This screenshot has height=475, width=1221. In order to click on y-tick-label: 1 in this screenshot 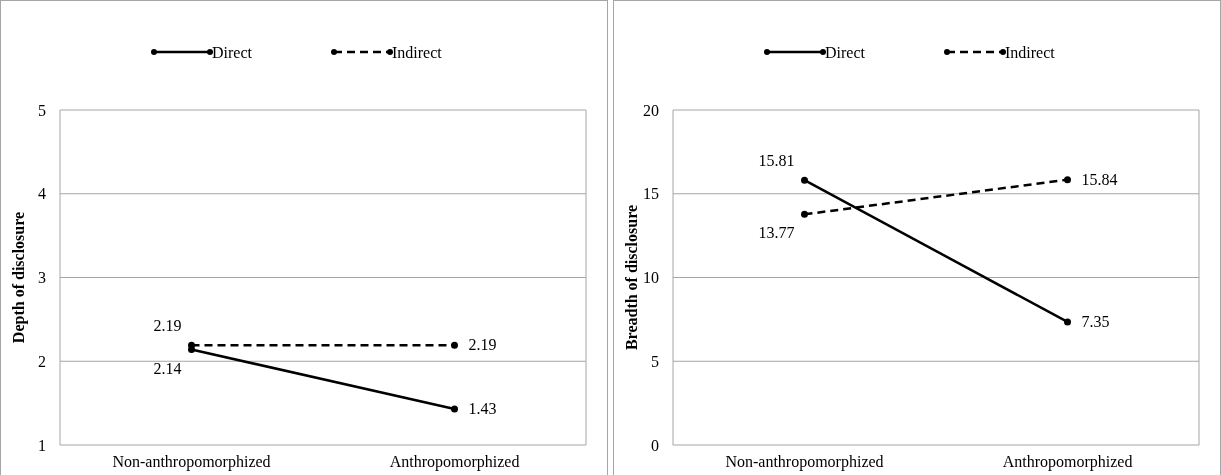, I will do `click(42, 445)`.